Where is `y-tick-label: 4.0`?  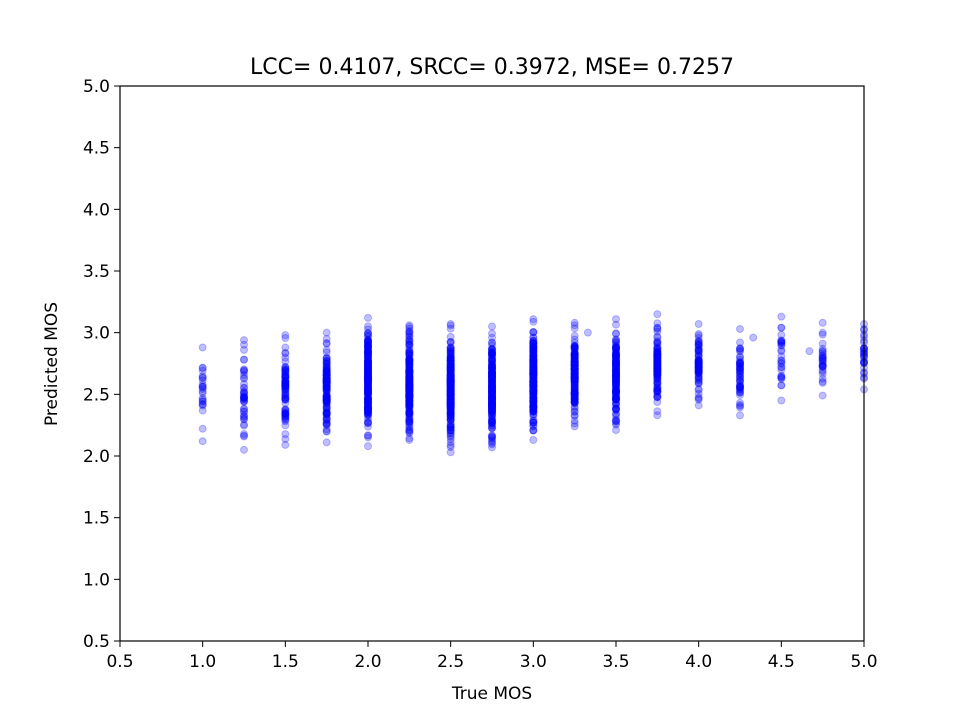 y-tick-label: 4.0 is located at coordinates (96, 210).